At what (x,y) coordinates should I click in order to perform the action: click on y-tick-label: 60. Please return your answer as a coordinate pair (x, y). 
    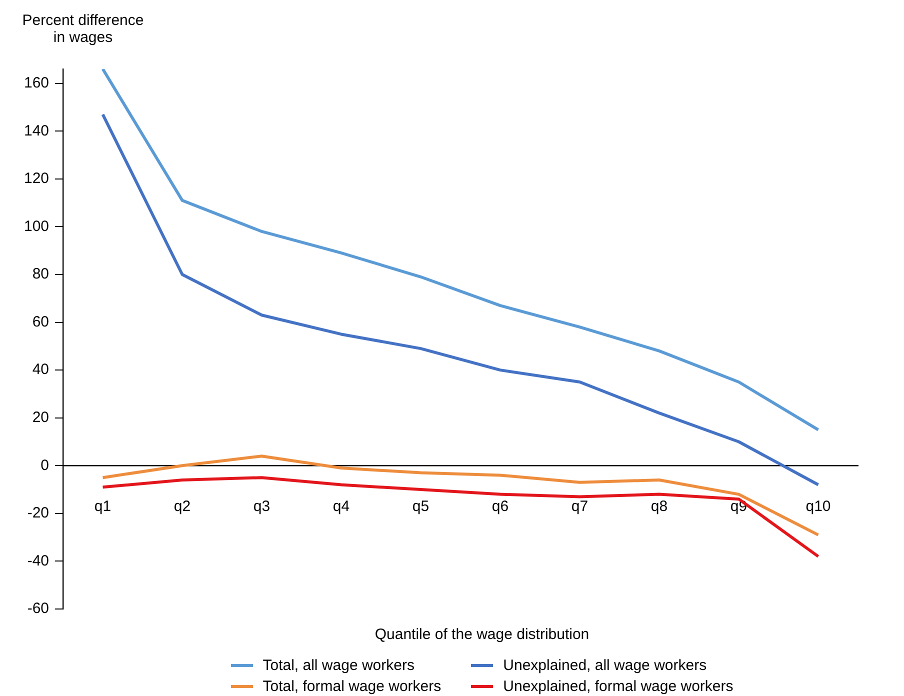
    Looking at the image, I should click on (41, 321).